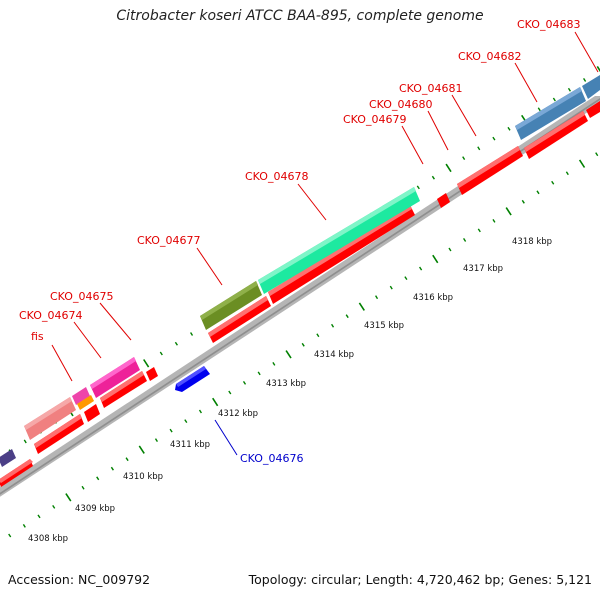  I want to click on scale-label: 4312 kbp, so click(238, 414).